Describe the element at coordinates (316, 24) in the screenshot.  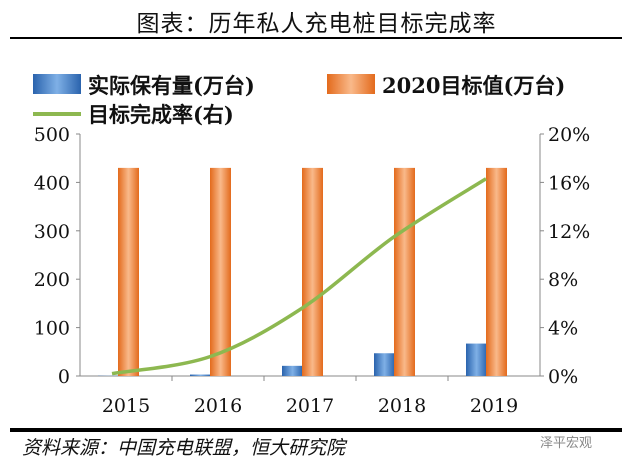
I see `chart-title: 图表：历年私人充电桩目标完成率` at that location.